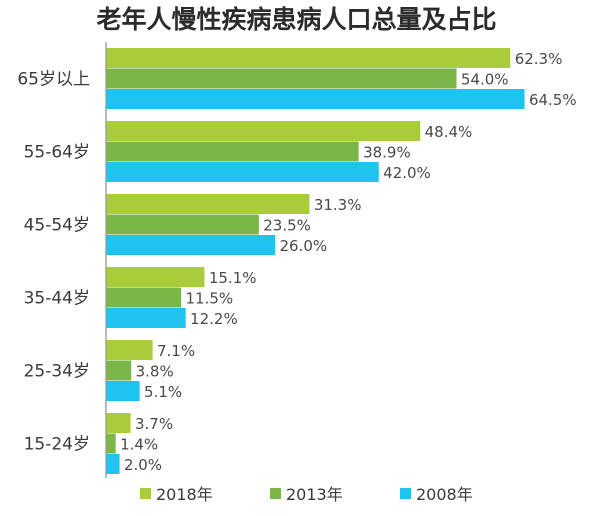 The image size is (593, 516). I want to click on category-tick-label: 45-54岁, so click(57, 226).